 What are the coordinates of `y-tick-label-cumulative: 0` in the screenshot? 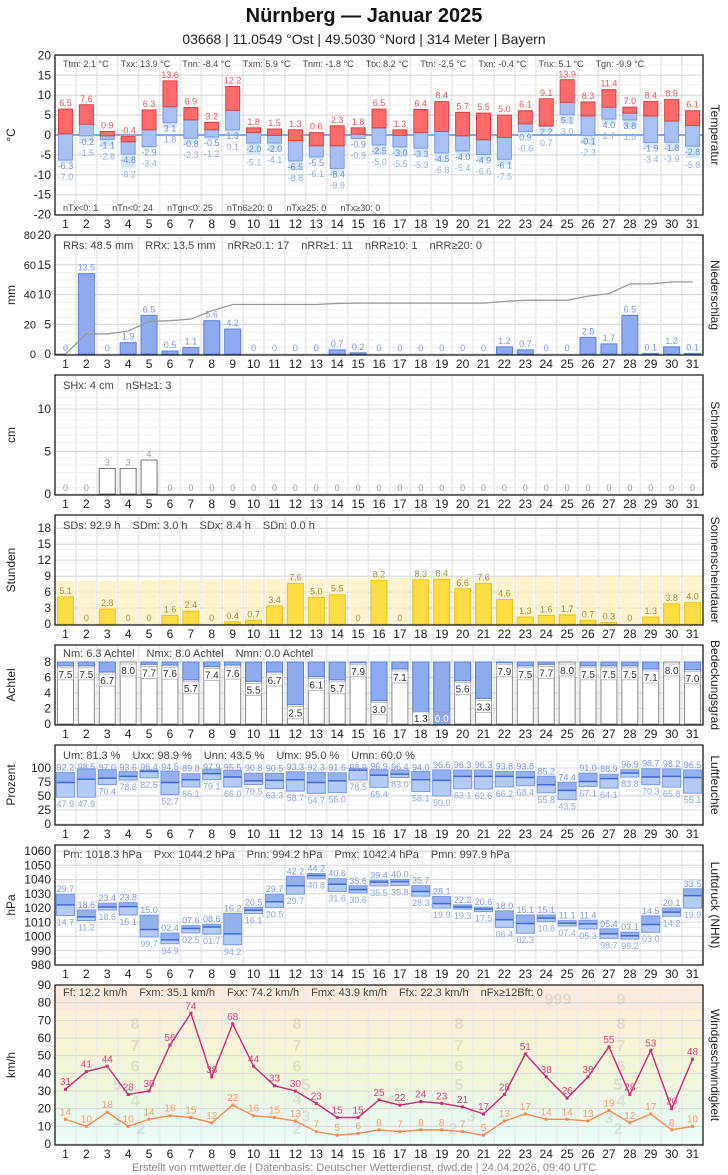 It's located at (33, 355).